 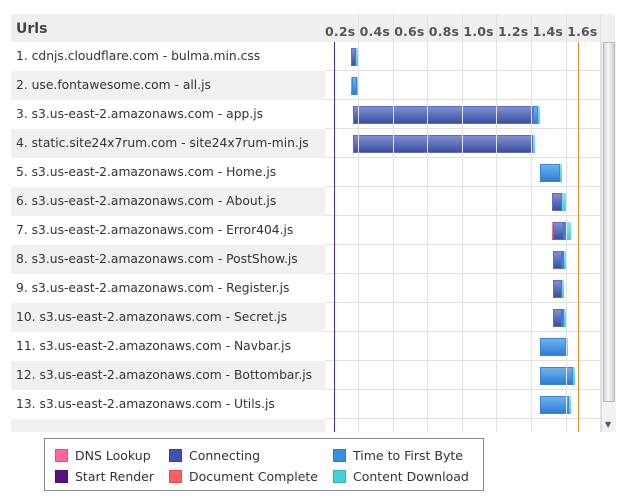 What do you see at coordinates (578, 237) in the screenshot?
I see `document-complete-line` at bounding box center [578, 237].